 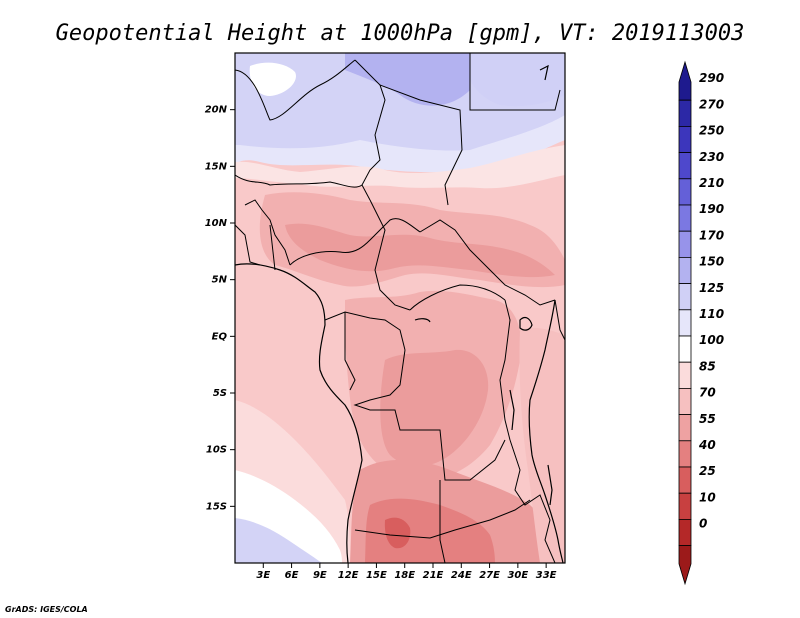 I want to click on border-kenya, so click(x=559, y=320).